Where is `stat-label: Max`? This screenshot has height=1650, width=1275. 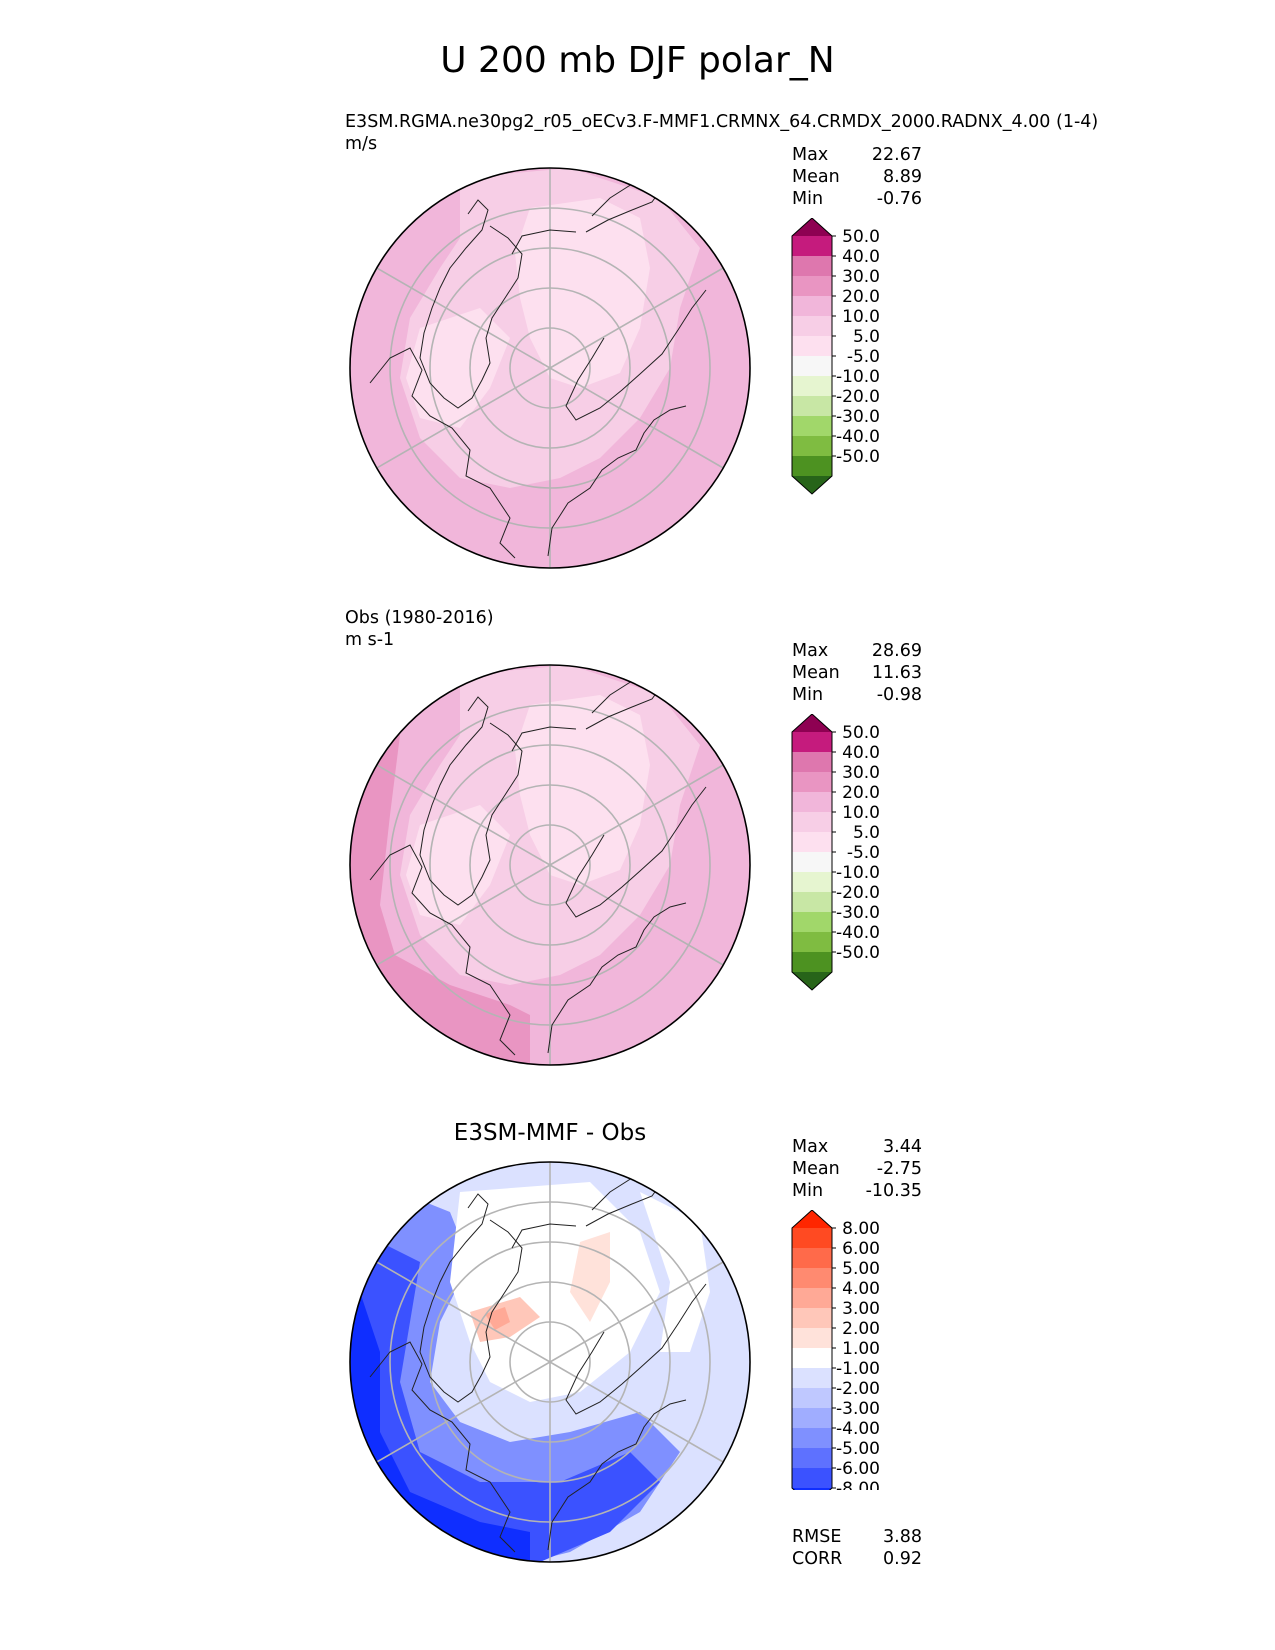
stat-label: Max is located at coordinates (810, 1147).